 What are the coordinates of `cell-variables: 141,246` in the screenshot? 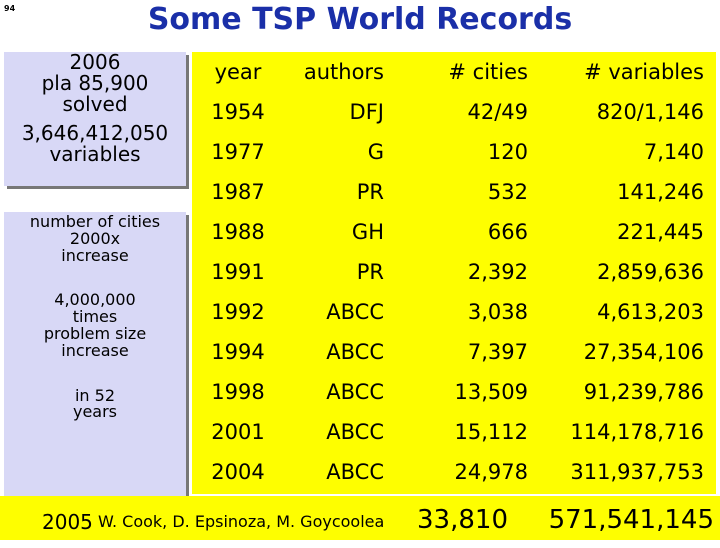 It's located at (660, 192).